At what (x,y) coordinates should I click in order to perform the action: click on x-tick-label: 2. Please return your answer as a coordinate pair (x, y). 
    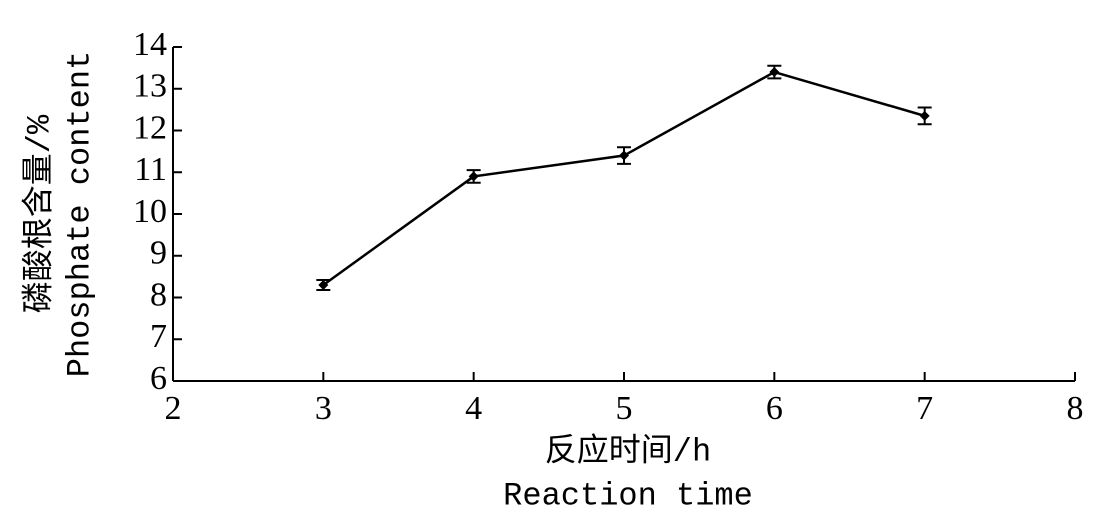
    Looking at the image, I should click on (173, 408).